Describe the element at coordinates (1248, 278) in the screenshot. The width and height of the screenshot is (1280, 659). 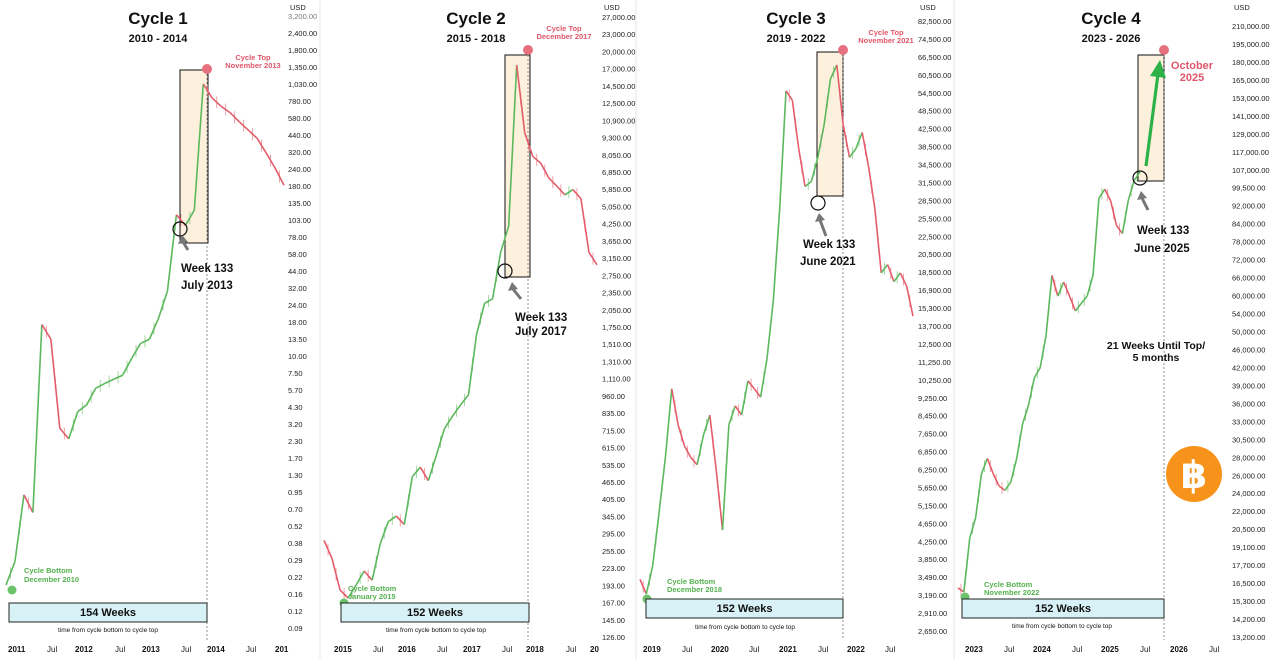
I see `y-tick-label: 66,000.00` at that location.